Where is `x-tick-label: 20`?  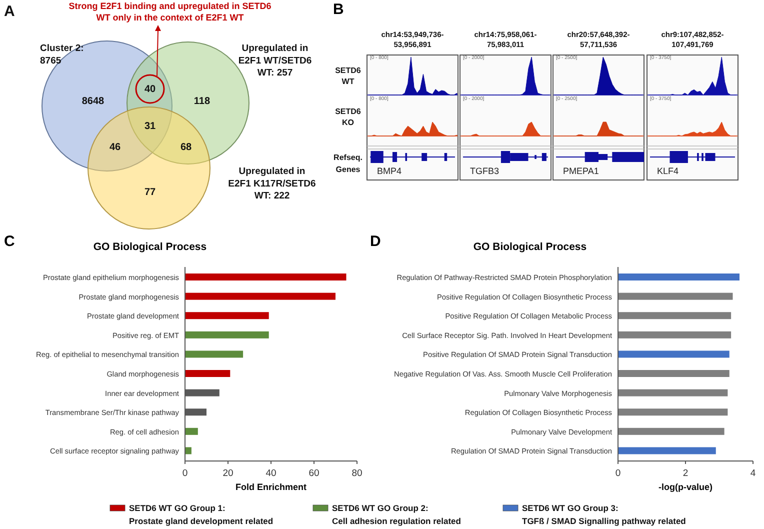 x-tick-label: 20 is located at coordinates (228, 473).